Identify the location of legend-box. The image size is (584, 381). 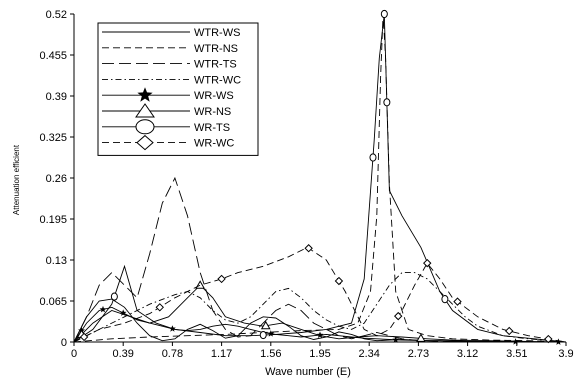
(178, 89).